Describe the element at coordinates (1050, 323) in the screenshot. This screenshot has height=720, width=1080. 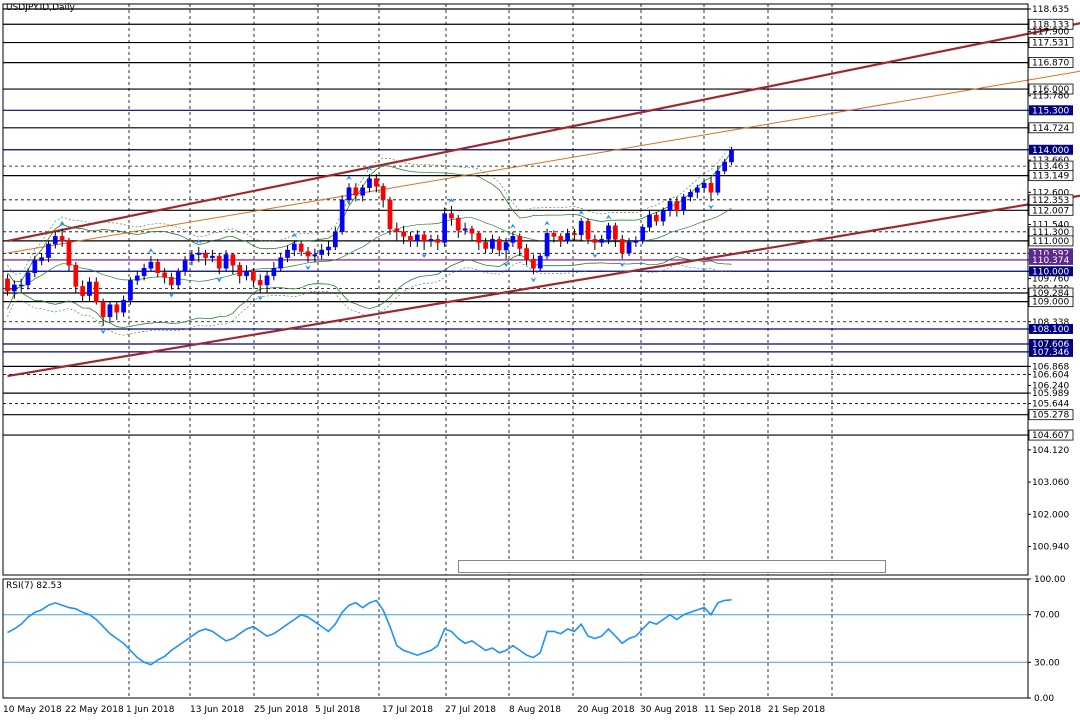
I see `y-tick-label: 108.338` at that location.